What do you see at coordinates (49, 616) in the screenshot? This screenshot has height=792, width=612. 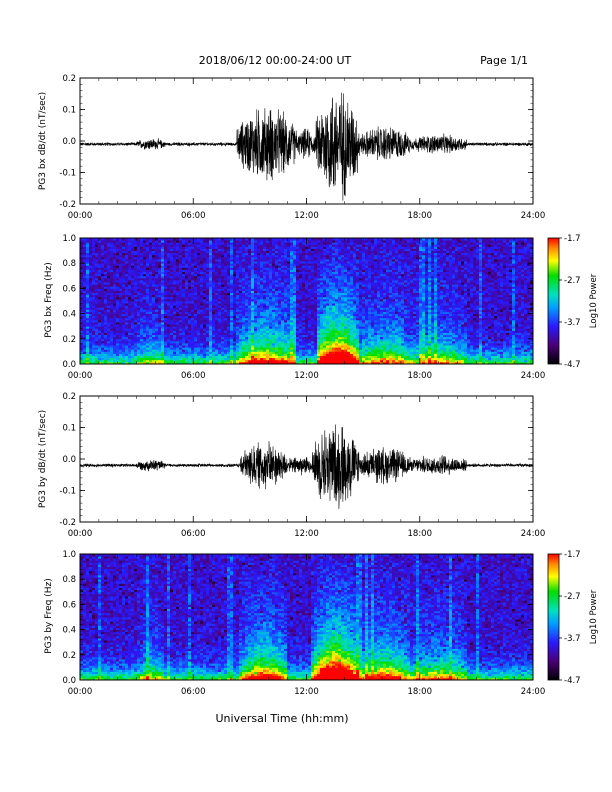 I see `by-freq-ylabel: PG3 by Freq (Hz)` at bounding box center [49, 616].